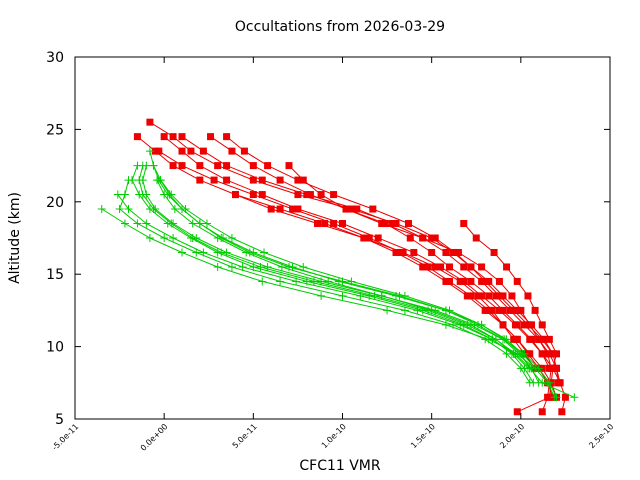  Describe the element at coordinates (340, 27) in the screenshot. I see `chart-title: Occultations from 2026-03-29` at that location.